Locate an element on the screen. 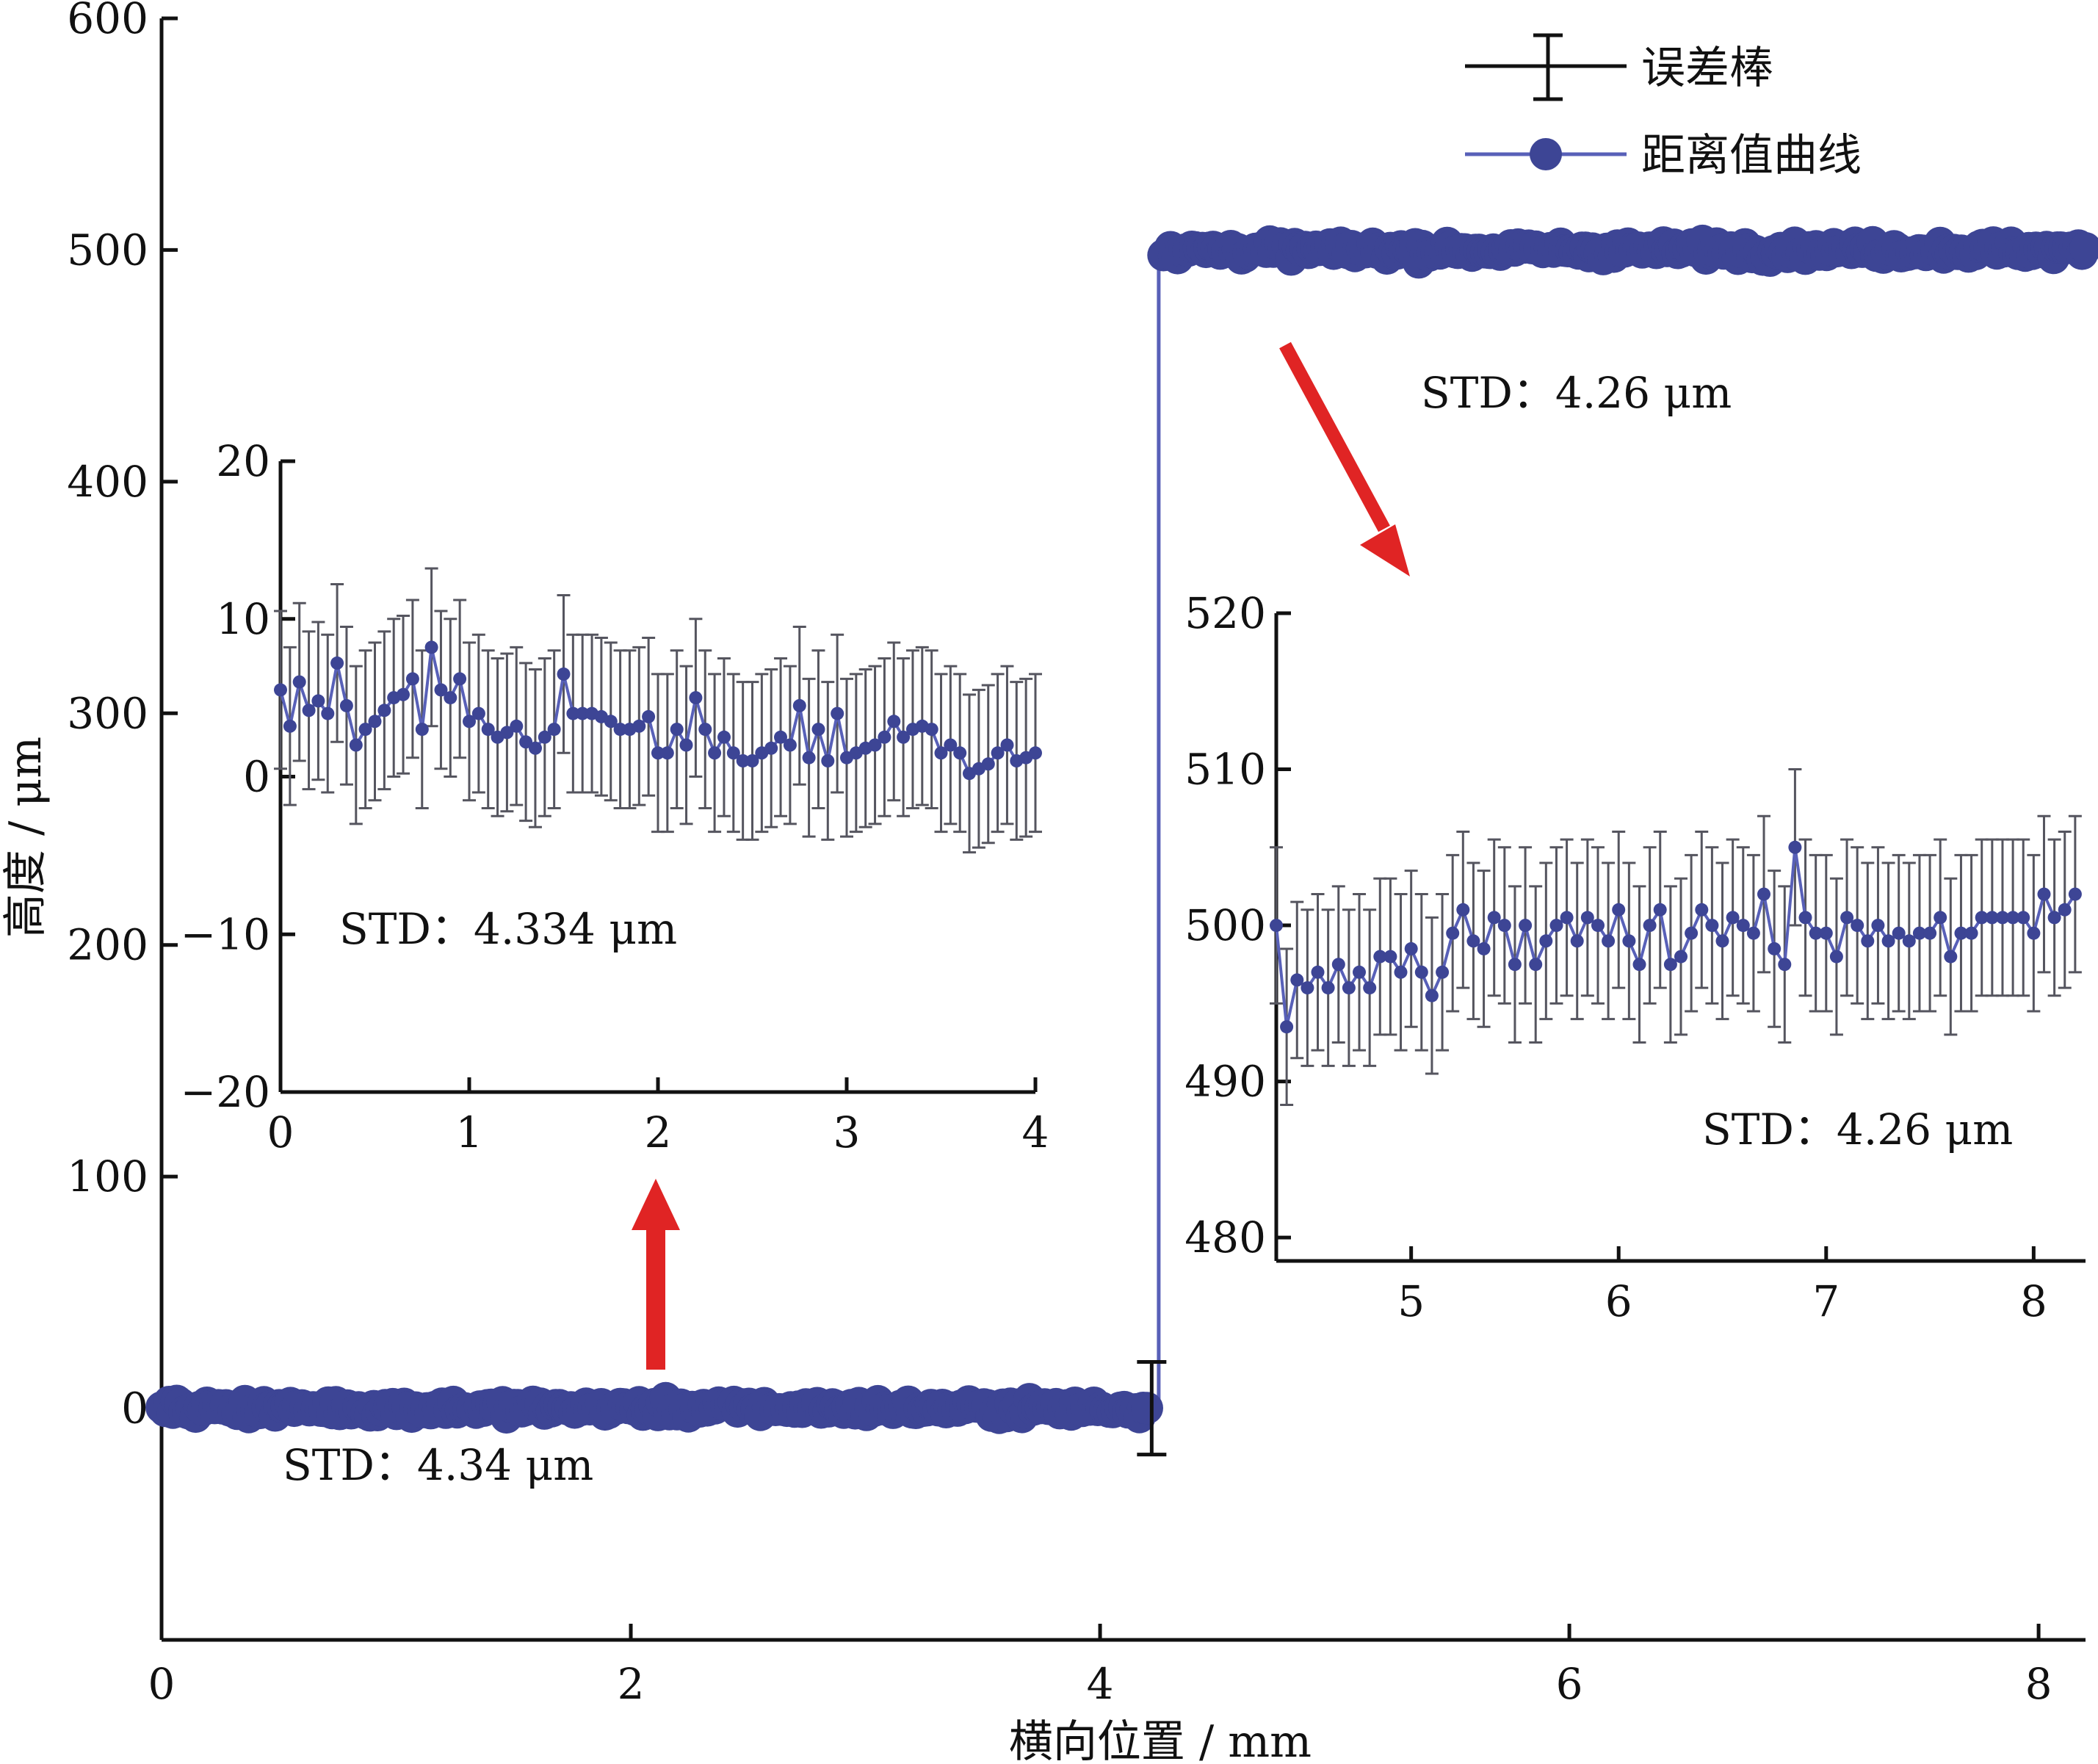 This screenshot has width=2098, height=1764. inset-y-tick-label: −10 is located at coordinates (225, 934).